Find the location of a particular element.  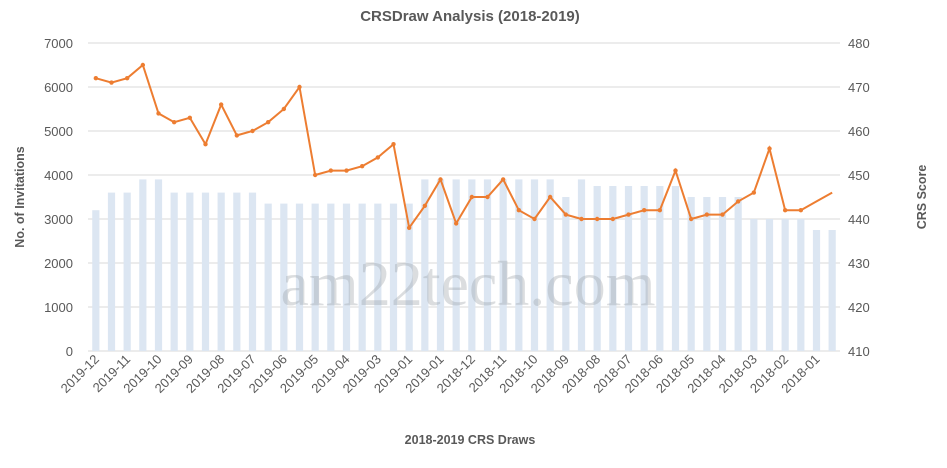

watermark: am22tech.com is located at coordinates (468, 283).